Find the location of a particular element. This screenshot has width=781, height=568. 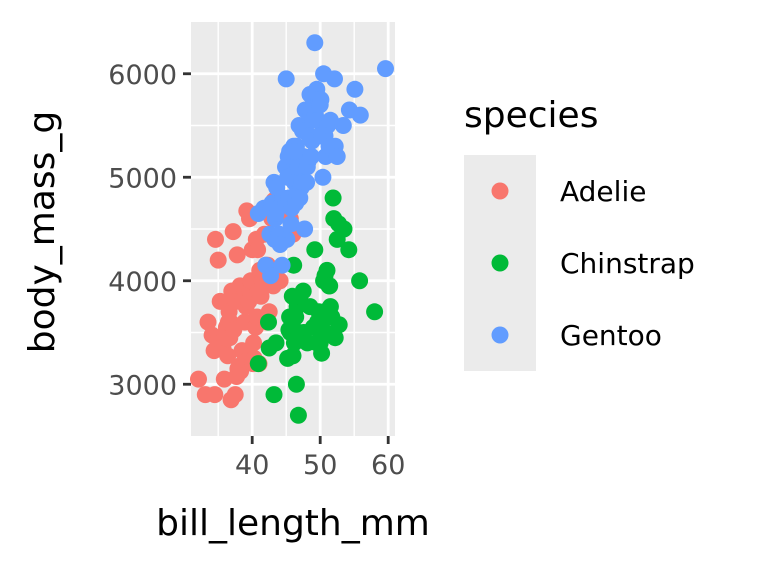

x-tick-label: 40 is located at coordinates (252, 465).